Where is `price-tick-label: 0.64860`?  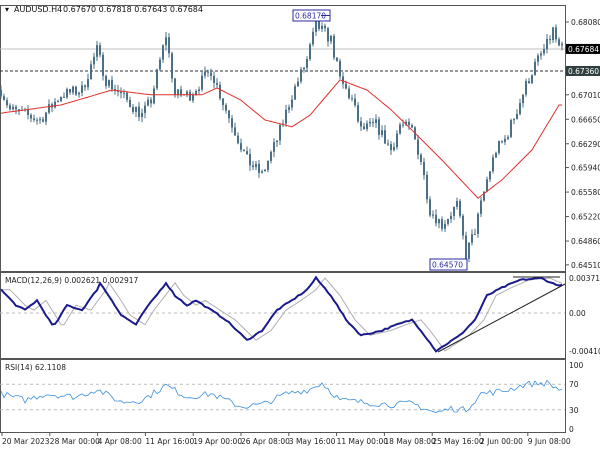
price-tick-label: 0.64860 is located at coordinates (585, 241).